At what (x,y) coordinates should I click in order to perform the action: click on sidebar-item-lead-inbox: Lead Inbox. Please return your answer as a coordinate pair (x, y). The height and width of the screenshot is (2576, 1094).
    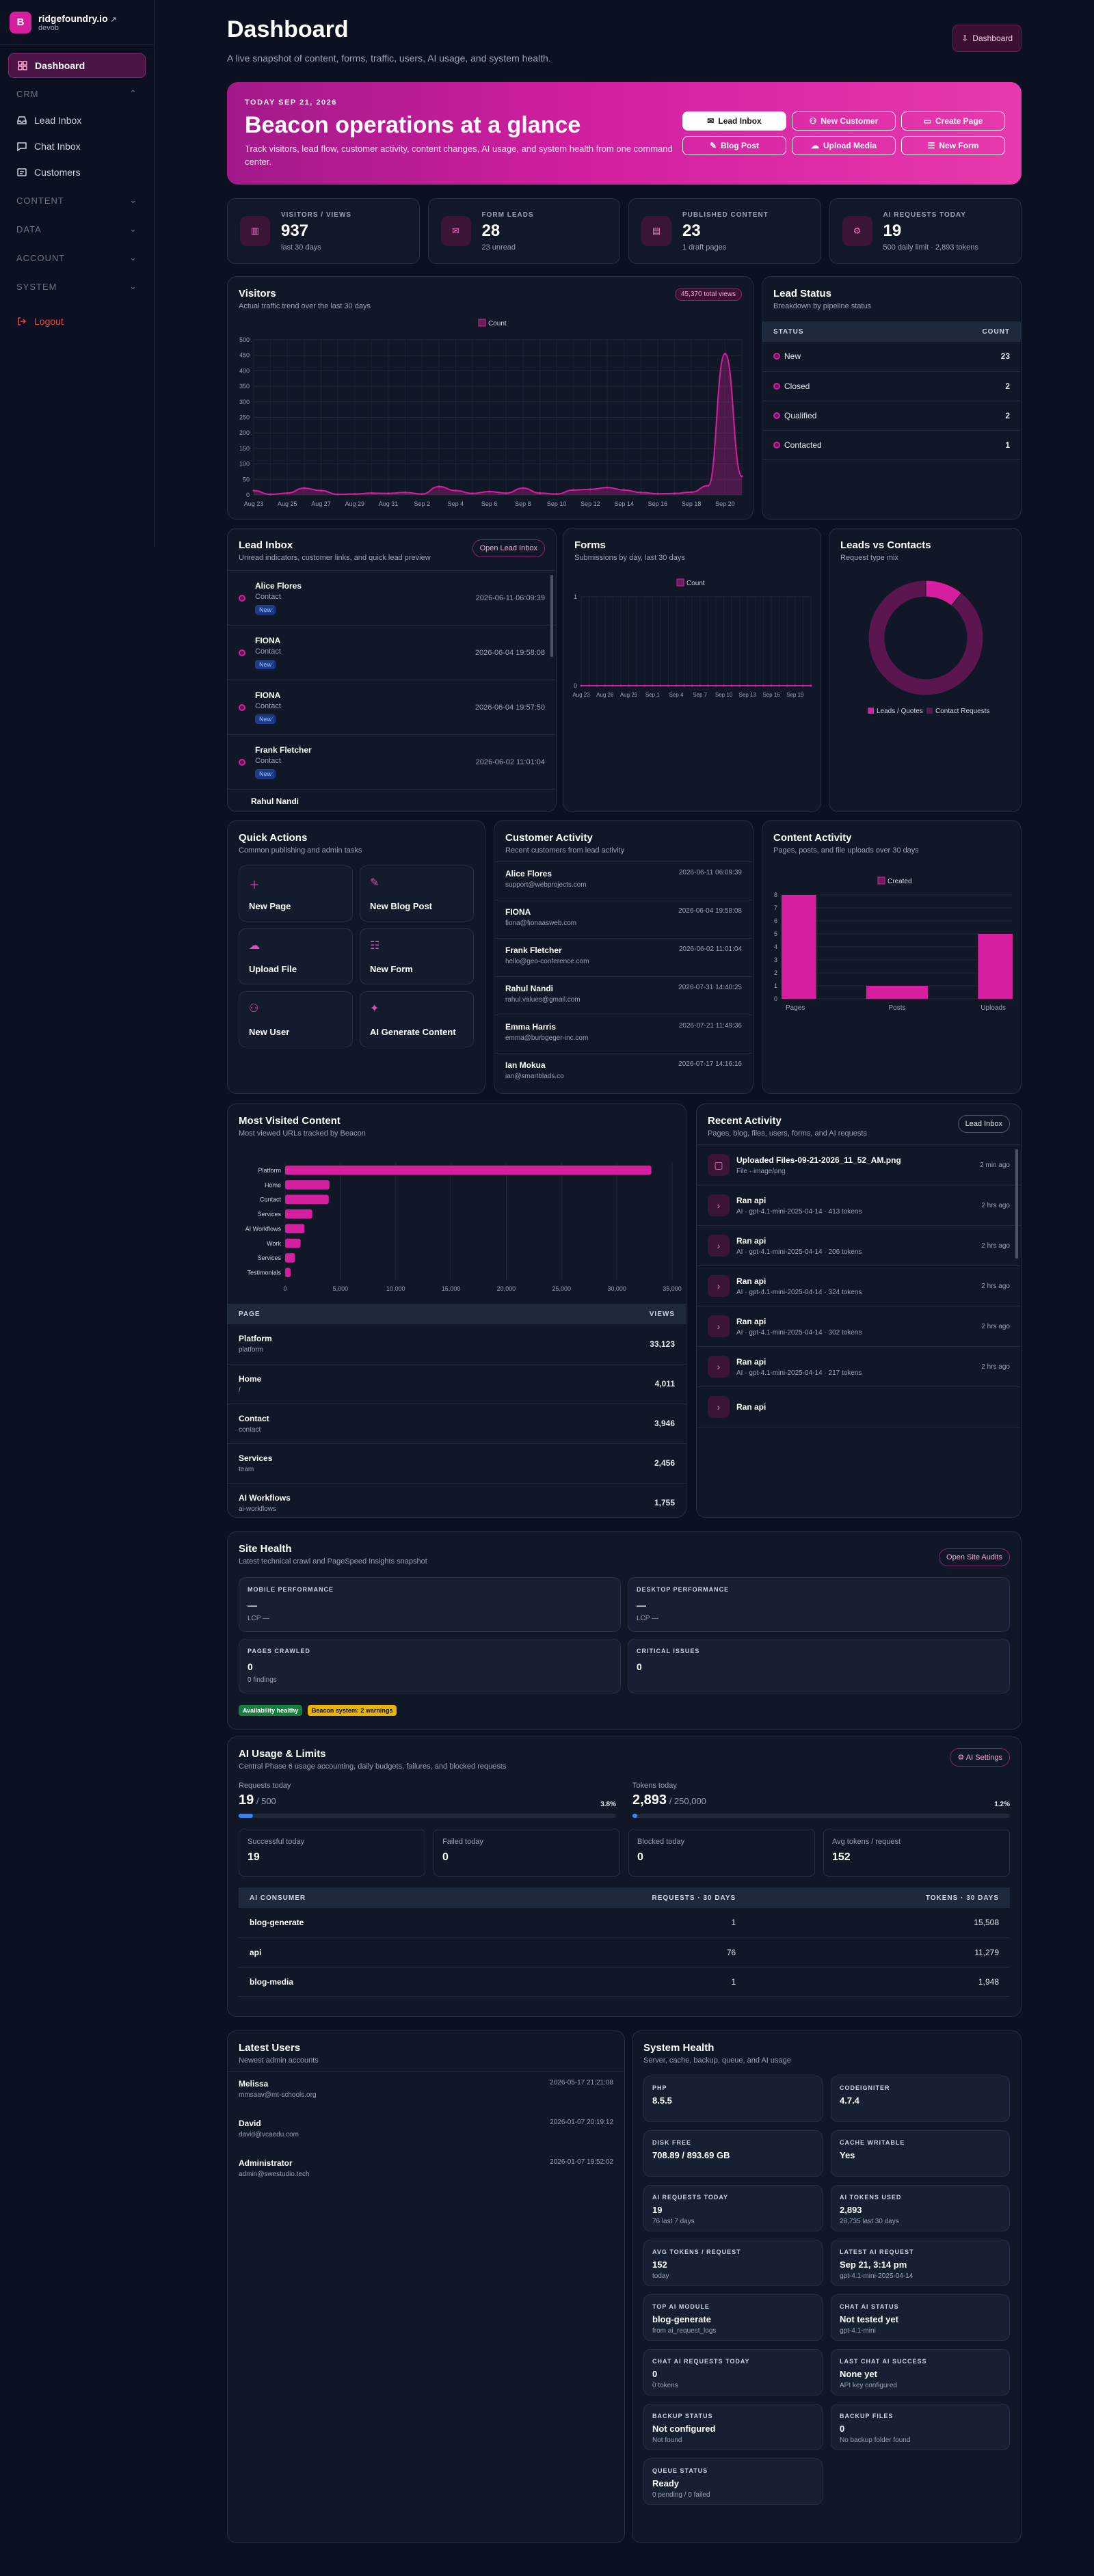
    Looking at the image, I should click on (77, 120).